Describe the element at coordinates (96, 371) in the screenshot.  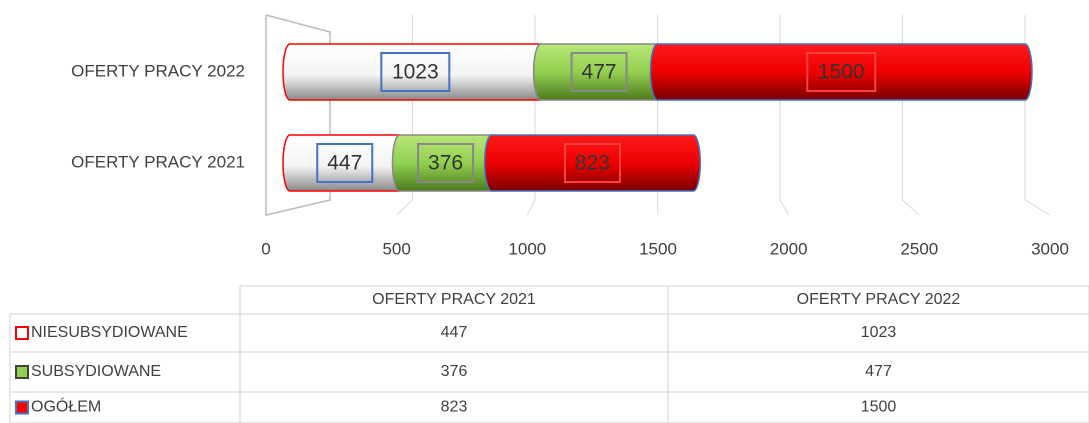
I see `legend-label: SUBSYDIOWANE` at that location.